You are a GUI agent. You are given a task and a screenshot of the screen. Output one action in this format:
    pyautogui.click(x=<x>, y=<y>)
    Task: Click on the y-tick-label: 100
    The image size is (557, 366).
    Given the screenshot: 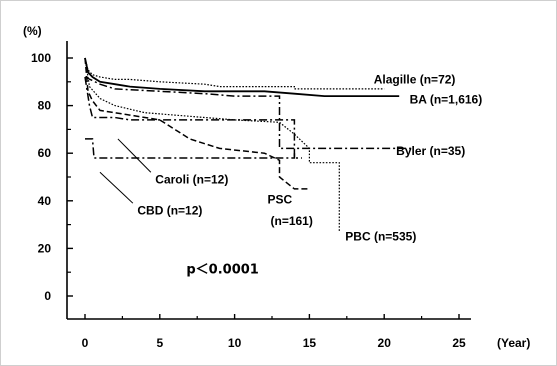 What is the action you would take?
    pyautogui.click(x=41, y=58)
    